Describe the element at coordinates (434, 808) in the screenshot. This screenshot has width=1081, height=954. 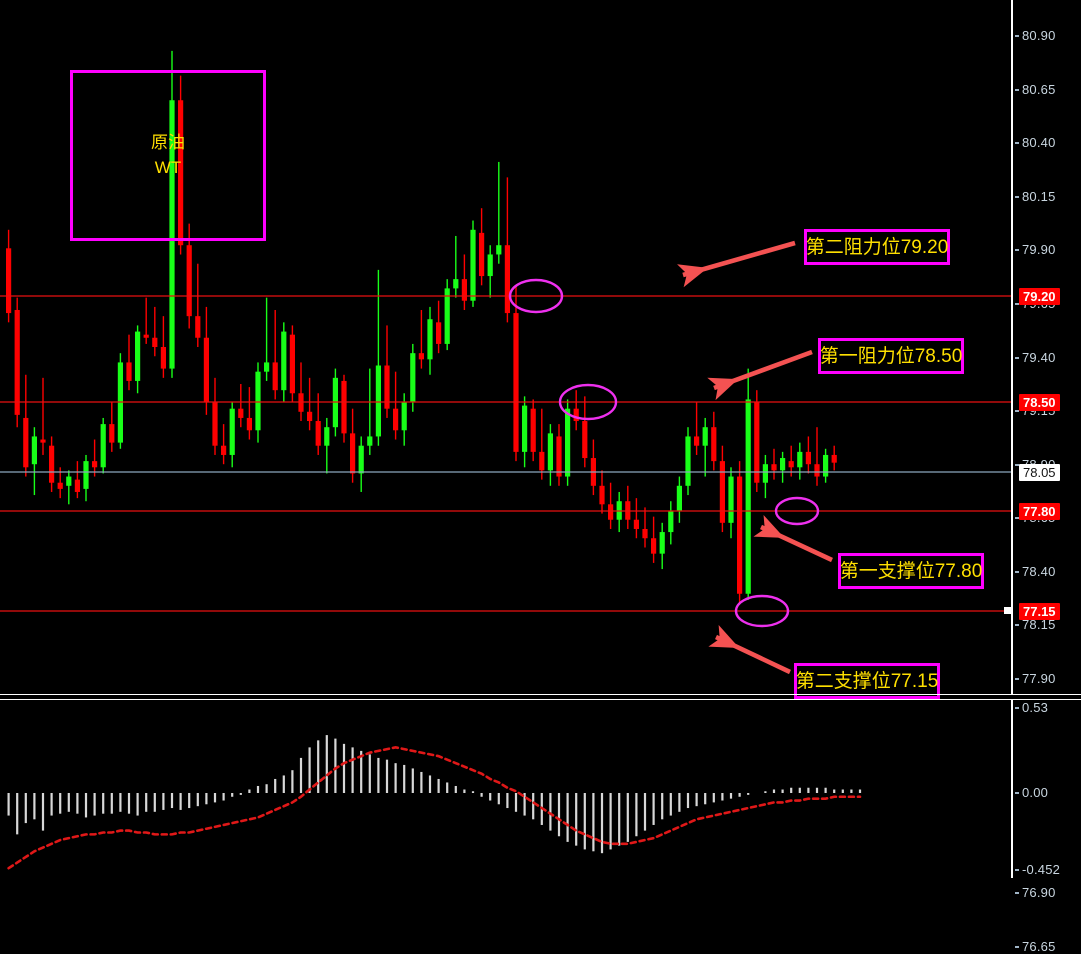
I see `macd-signal-line` at that location.